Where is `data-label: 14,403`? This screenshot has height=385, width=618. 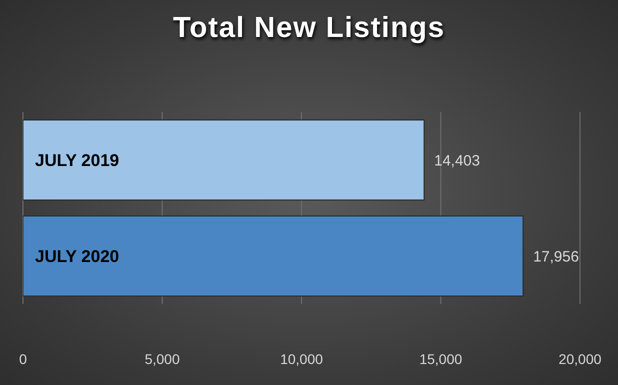
data-label: 14,403 is located at coordinates (457, 161).